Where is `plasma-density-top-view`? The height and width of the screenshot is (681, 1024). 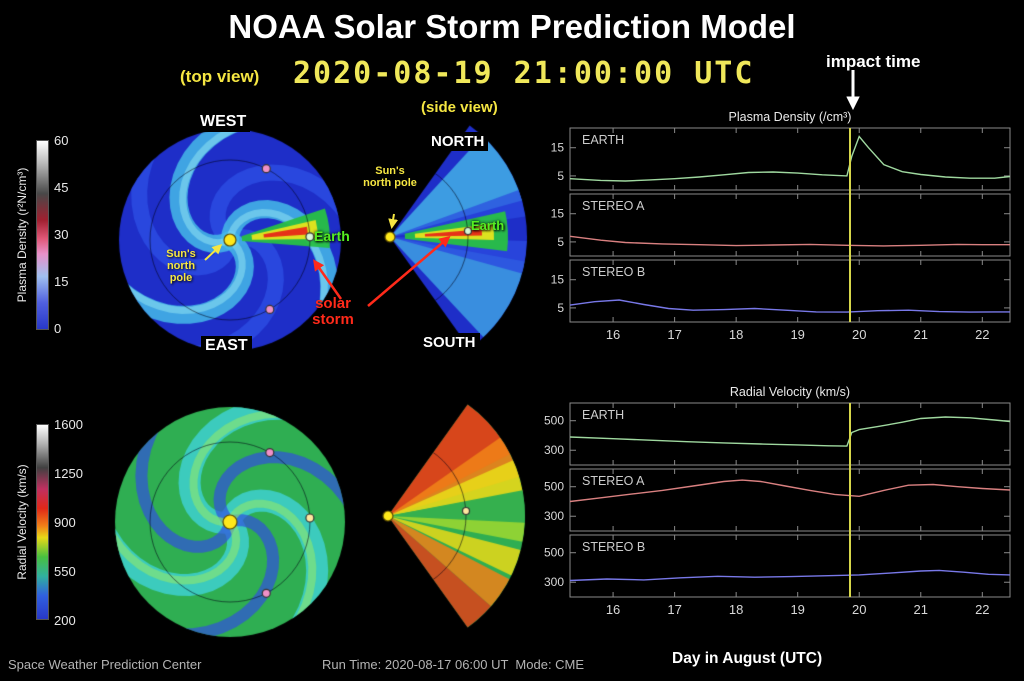
plasma-density-top-view is located at coordinates (230, 240).